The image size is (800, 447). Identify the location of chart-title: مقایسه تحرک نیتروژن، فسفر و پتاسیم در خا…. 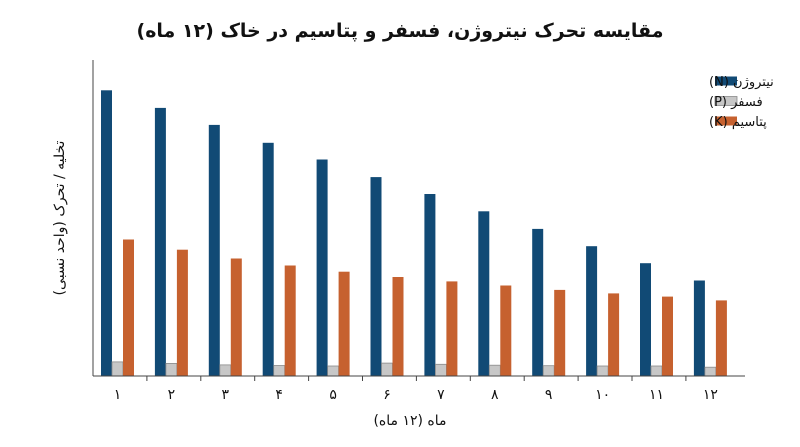
(400, 31).